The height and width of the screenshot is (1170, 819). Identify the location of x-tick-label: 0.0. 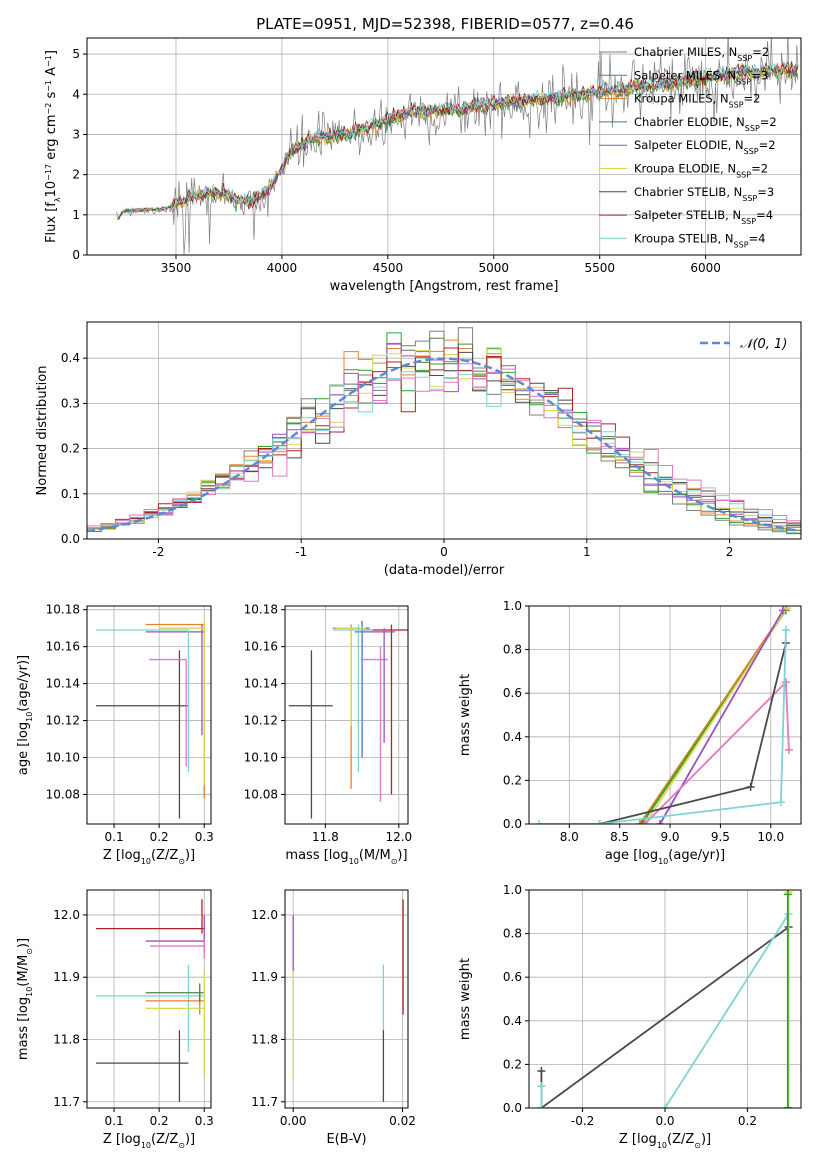
(664, 1121).